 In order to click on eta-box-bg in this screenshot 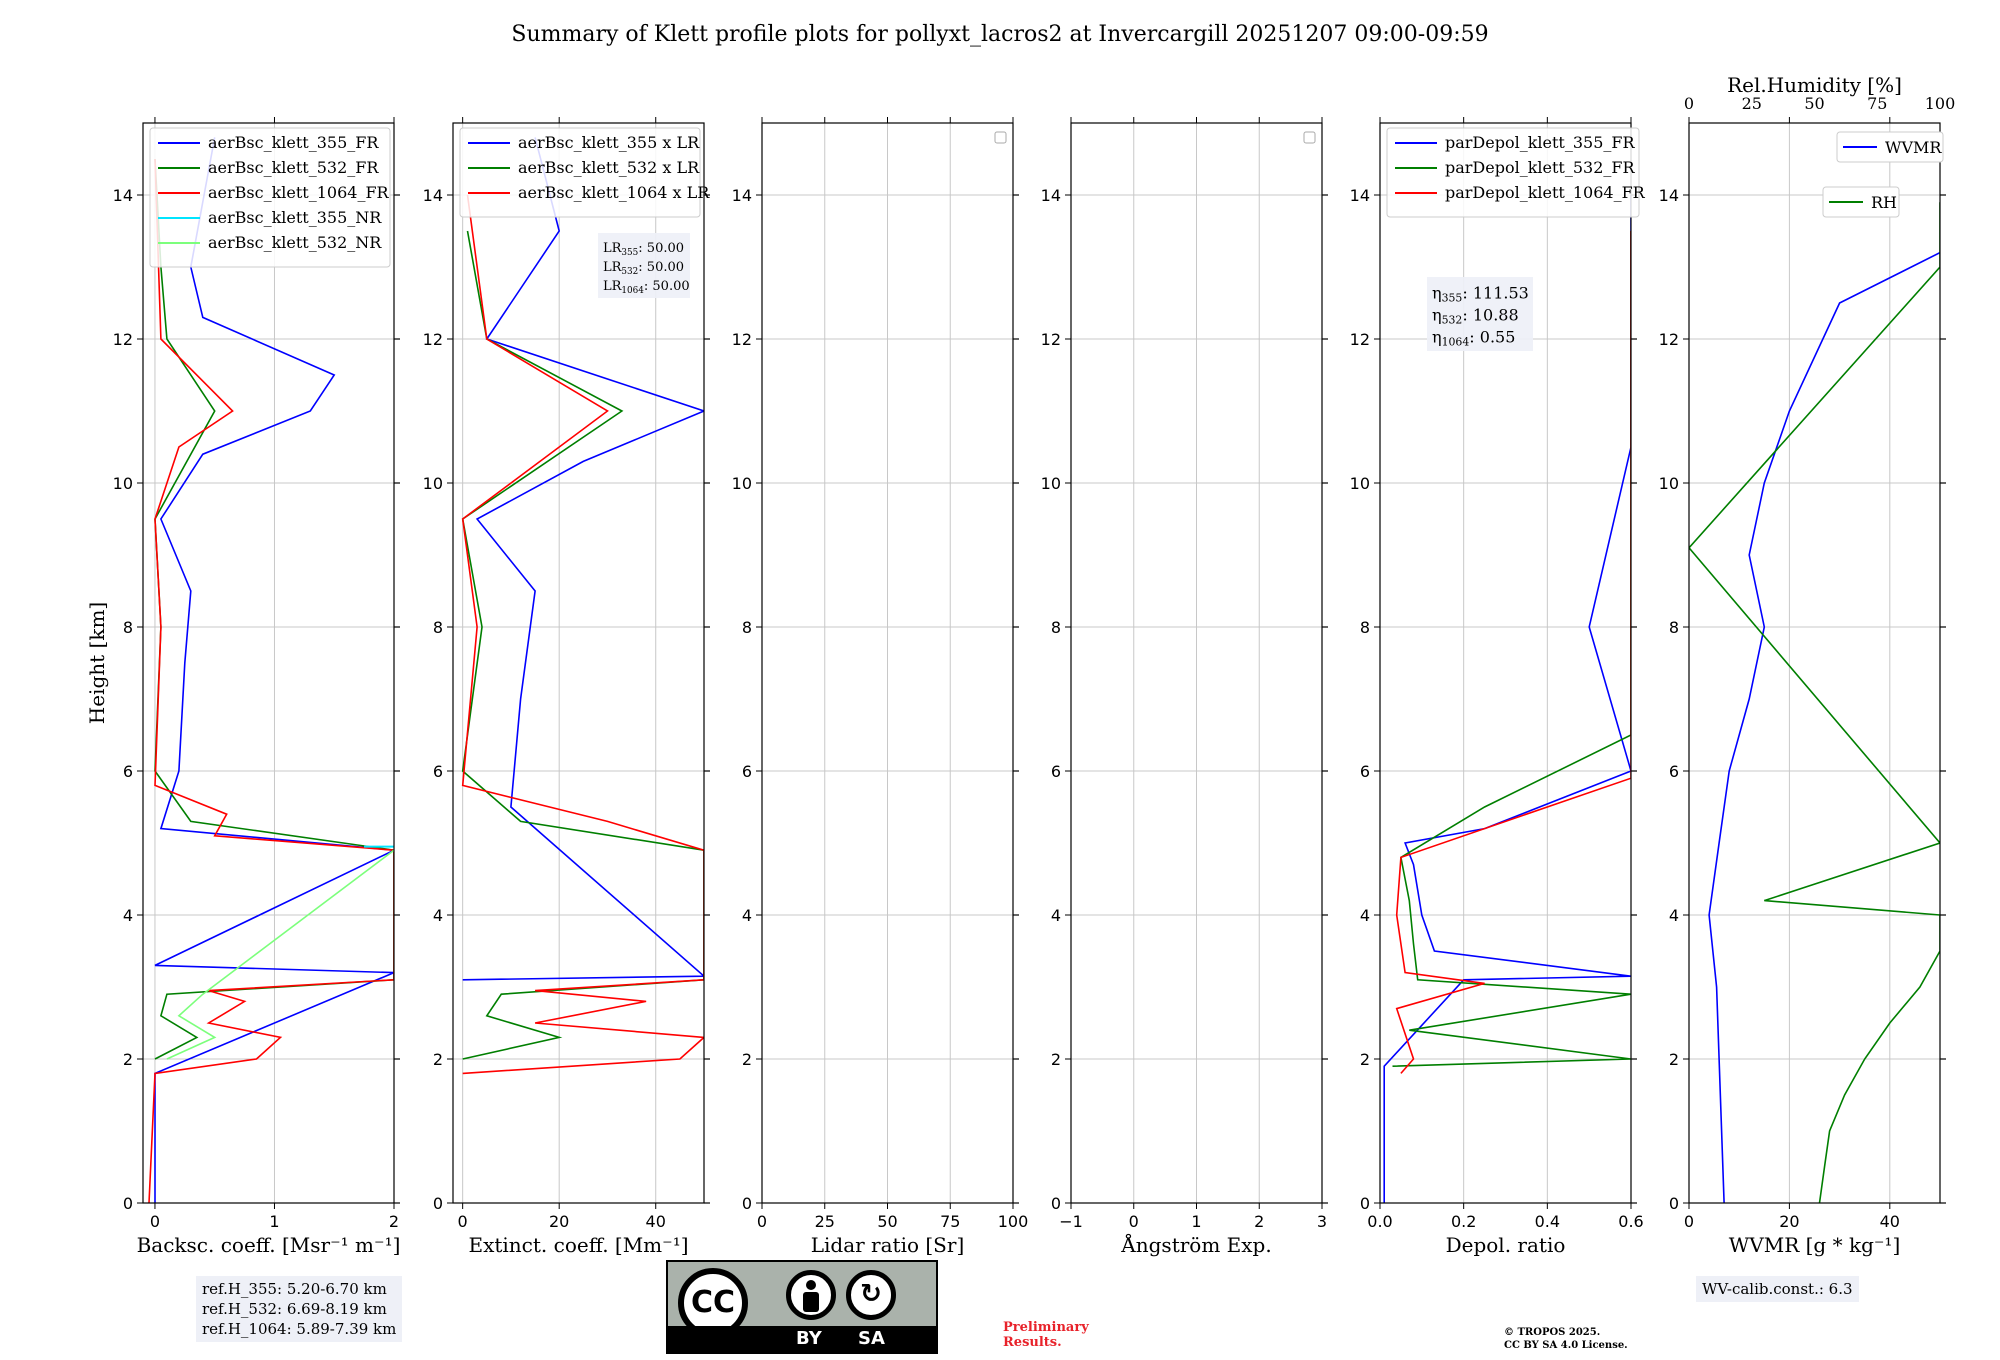, I will do `click(1480, 314)`.